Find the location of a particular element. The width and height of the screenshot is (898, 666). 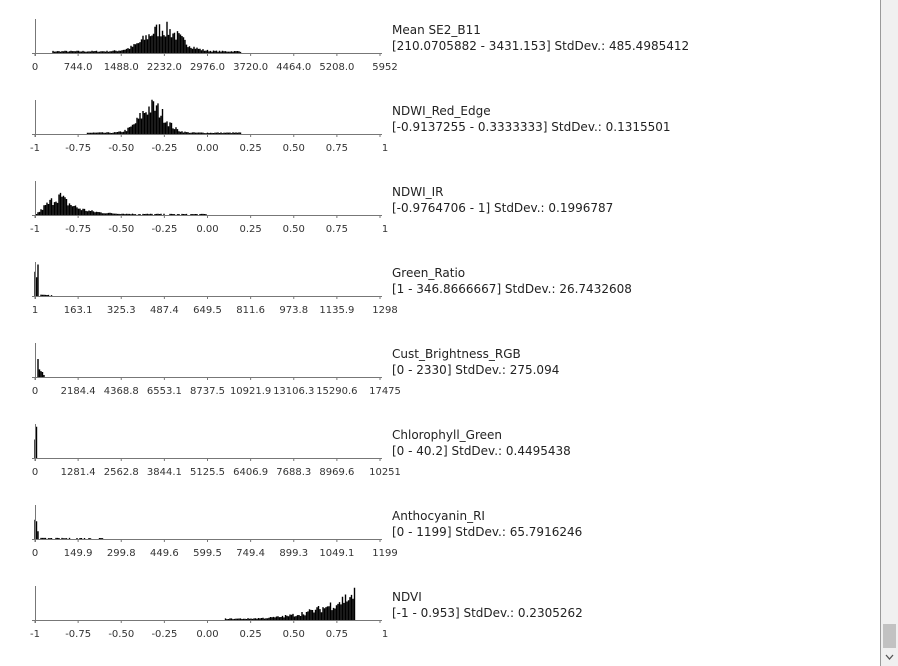

tick-label: 8969.6 is located at coordinates (336, 472).